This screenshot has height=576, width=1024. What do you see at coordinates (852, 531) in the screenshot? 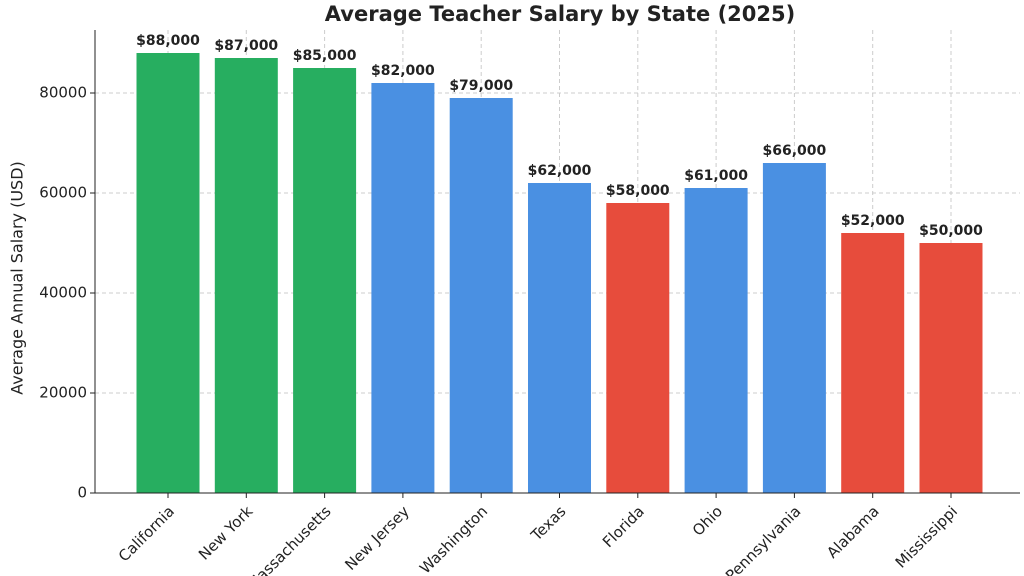
I see `x-tick-label: Alabama` at bounding box center [852, 531].